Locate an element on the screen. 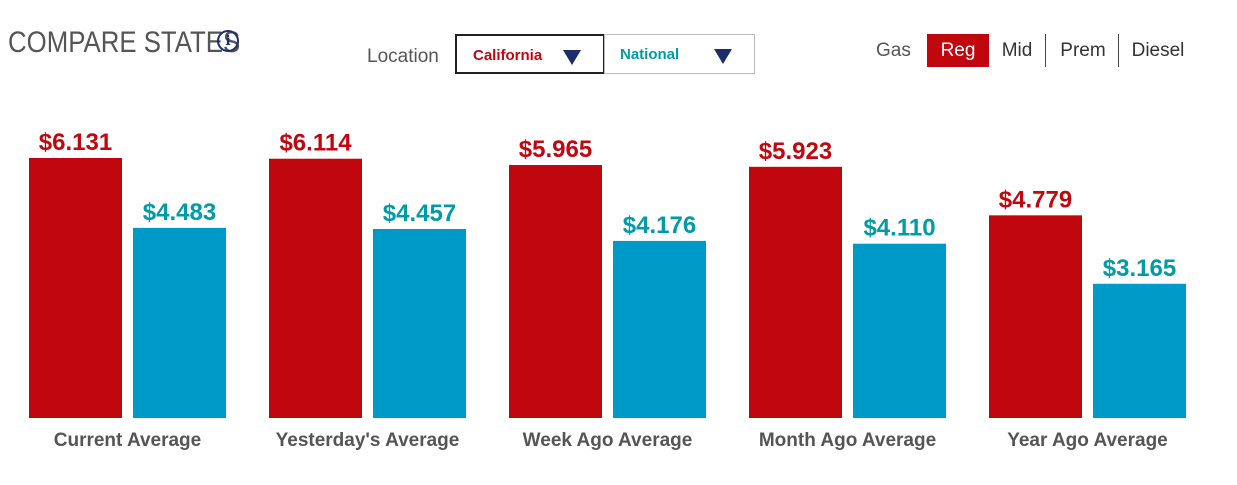 Image resolution: width=1237 pixels, height=485 pixels. info-icon: i is located at coordinates (228, 41).